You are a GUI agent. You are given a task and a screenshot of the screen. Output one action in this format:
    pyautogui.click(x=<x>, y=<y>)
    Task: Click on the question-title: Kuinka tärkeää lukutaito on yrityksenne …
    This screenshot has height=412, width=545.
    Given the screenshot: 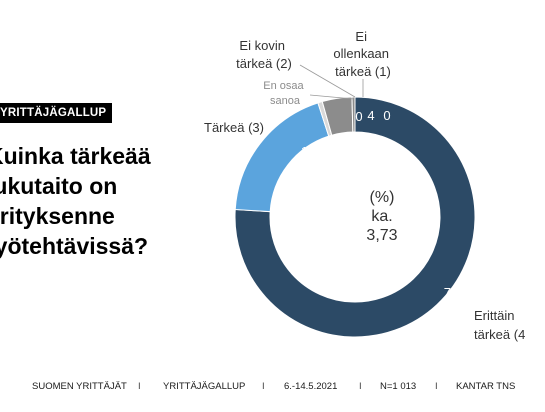 What is the action you would take?
    pyautogui.click(x=93, y=201)
    